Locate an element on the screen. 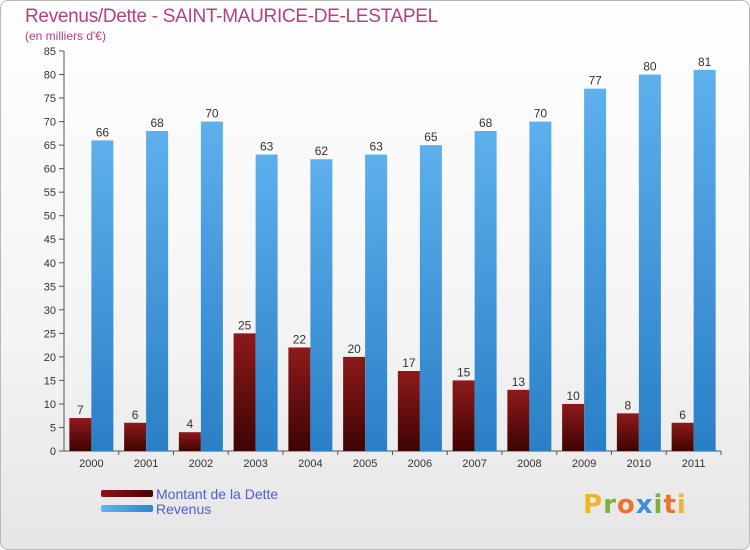 The width and height of the screenshot is (750, 550). x-tick-label: 2006 is located at coordinates (420, 464).